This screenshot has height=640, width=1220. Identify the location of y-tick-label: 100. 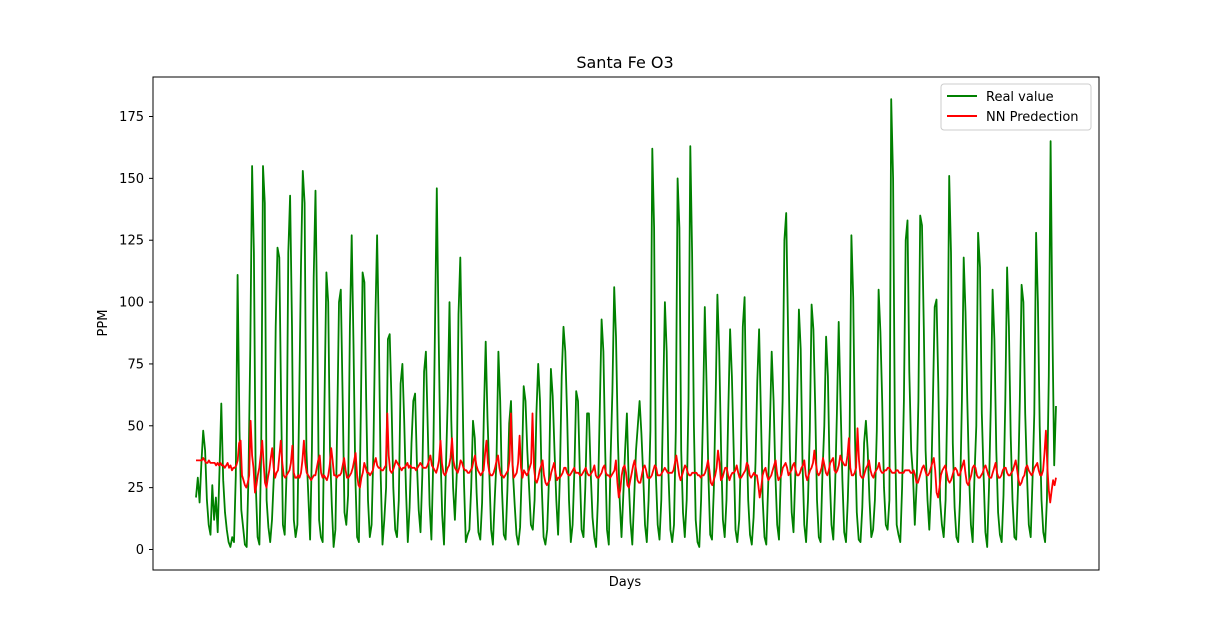
(131, 303).